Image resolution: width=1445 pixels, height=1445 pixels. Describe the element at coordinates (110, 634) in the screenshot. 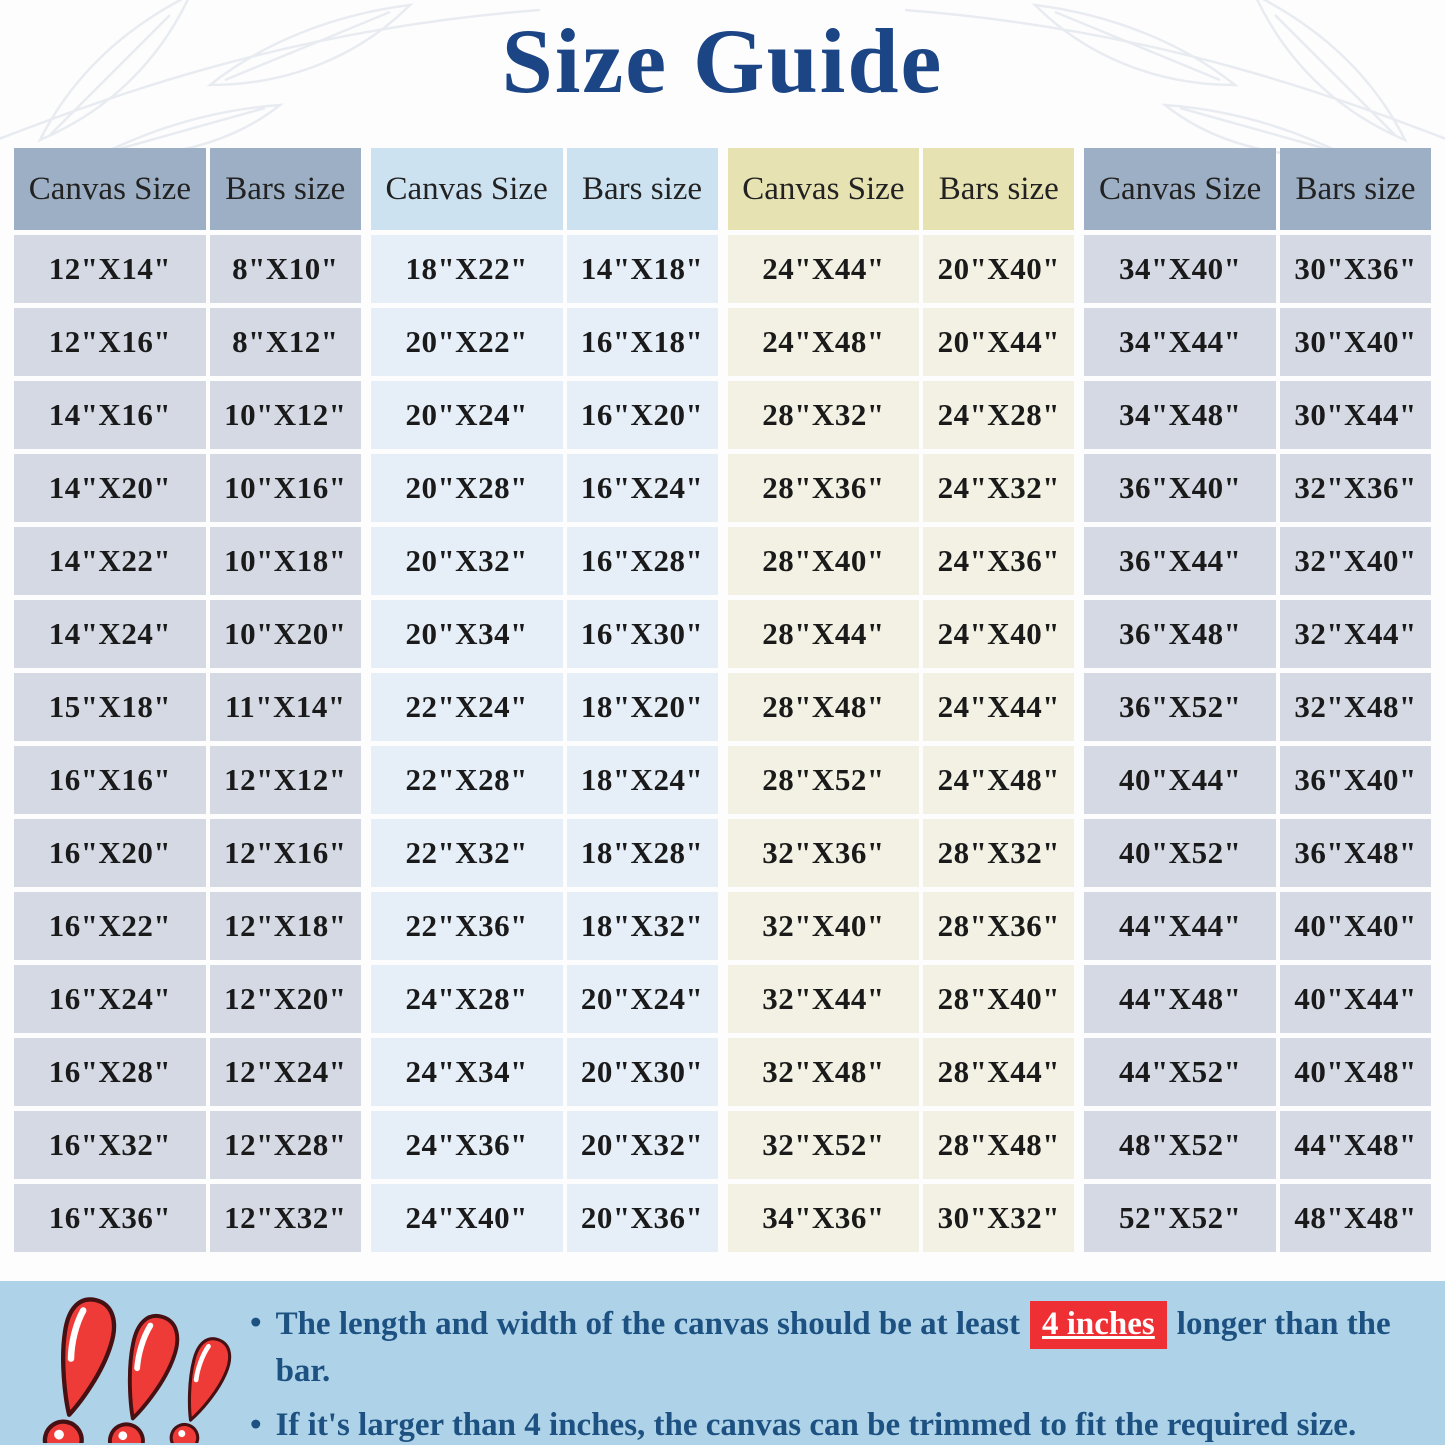

I see `canvas-size-cell: 14"X24"` at that location.